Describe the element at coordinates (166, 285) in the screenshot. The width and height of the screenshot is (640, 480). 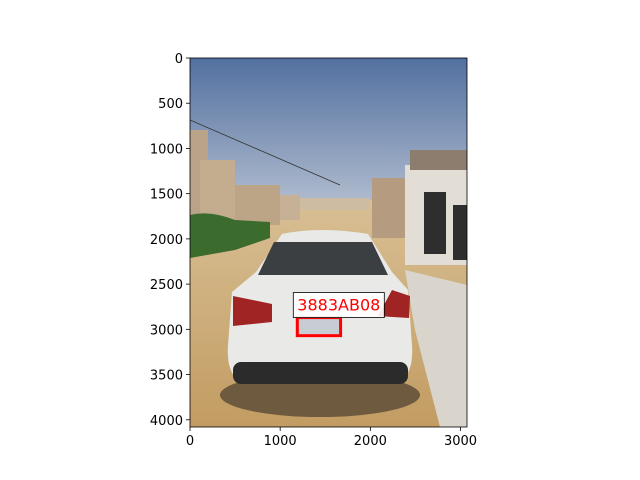
I see `y-tick-label: 2500` at that location.